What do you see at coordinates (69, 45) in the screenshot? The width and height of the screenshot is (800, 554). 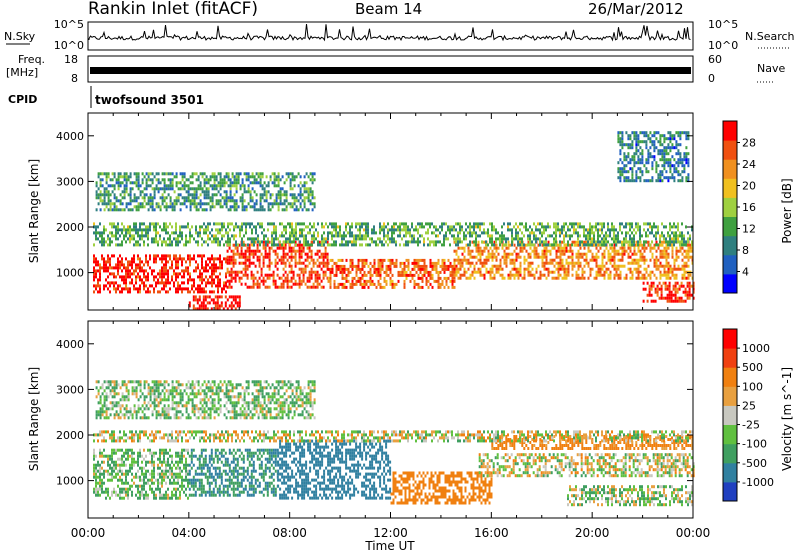 I see `nsky-tick-bottom: 10^0` at bounding box center [69, 45].